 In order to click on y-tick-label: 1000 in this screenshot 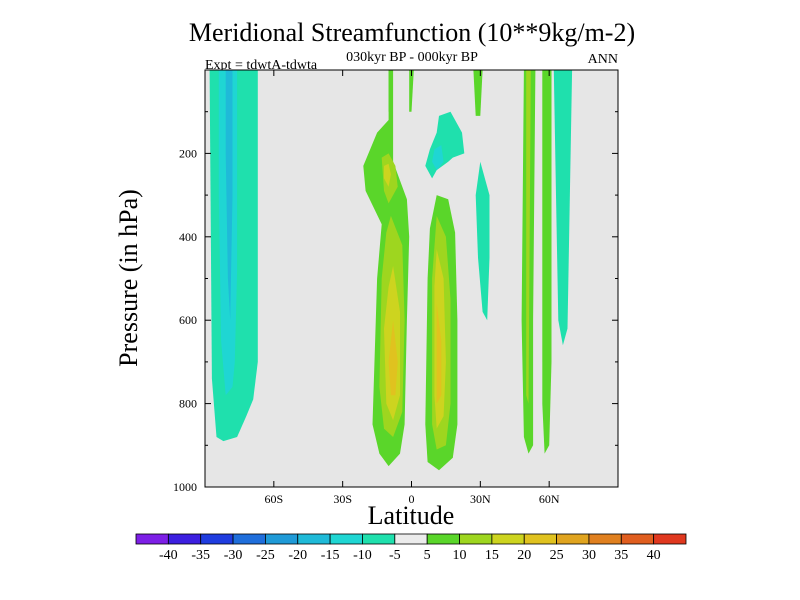, I will do `click(185, 487)`.